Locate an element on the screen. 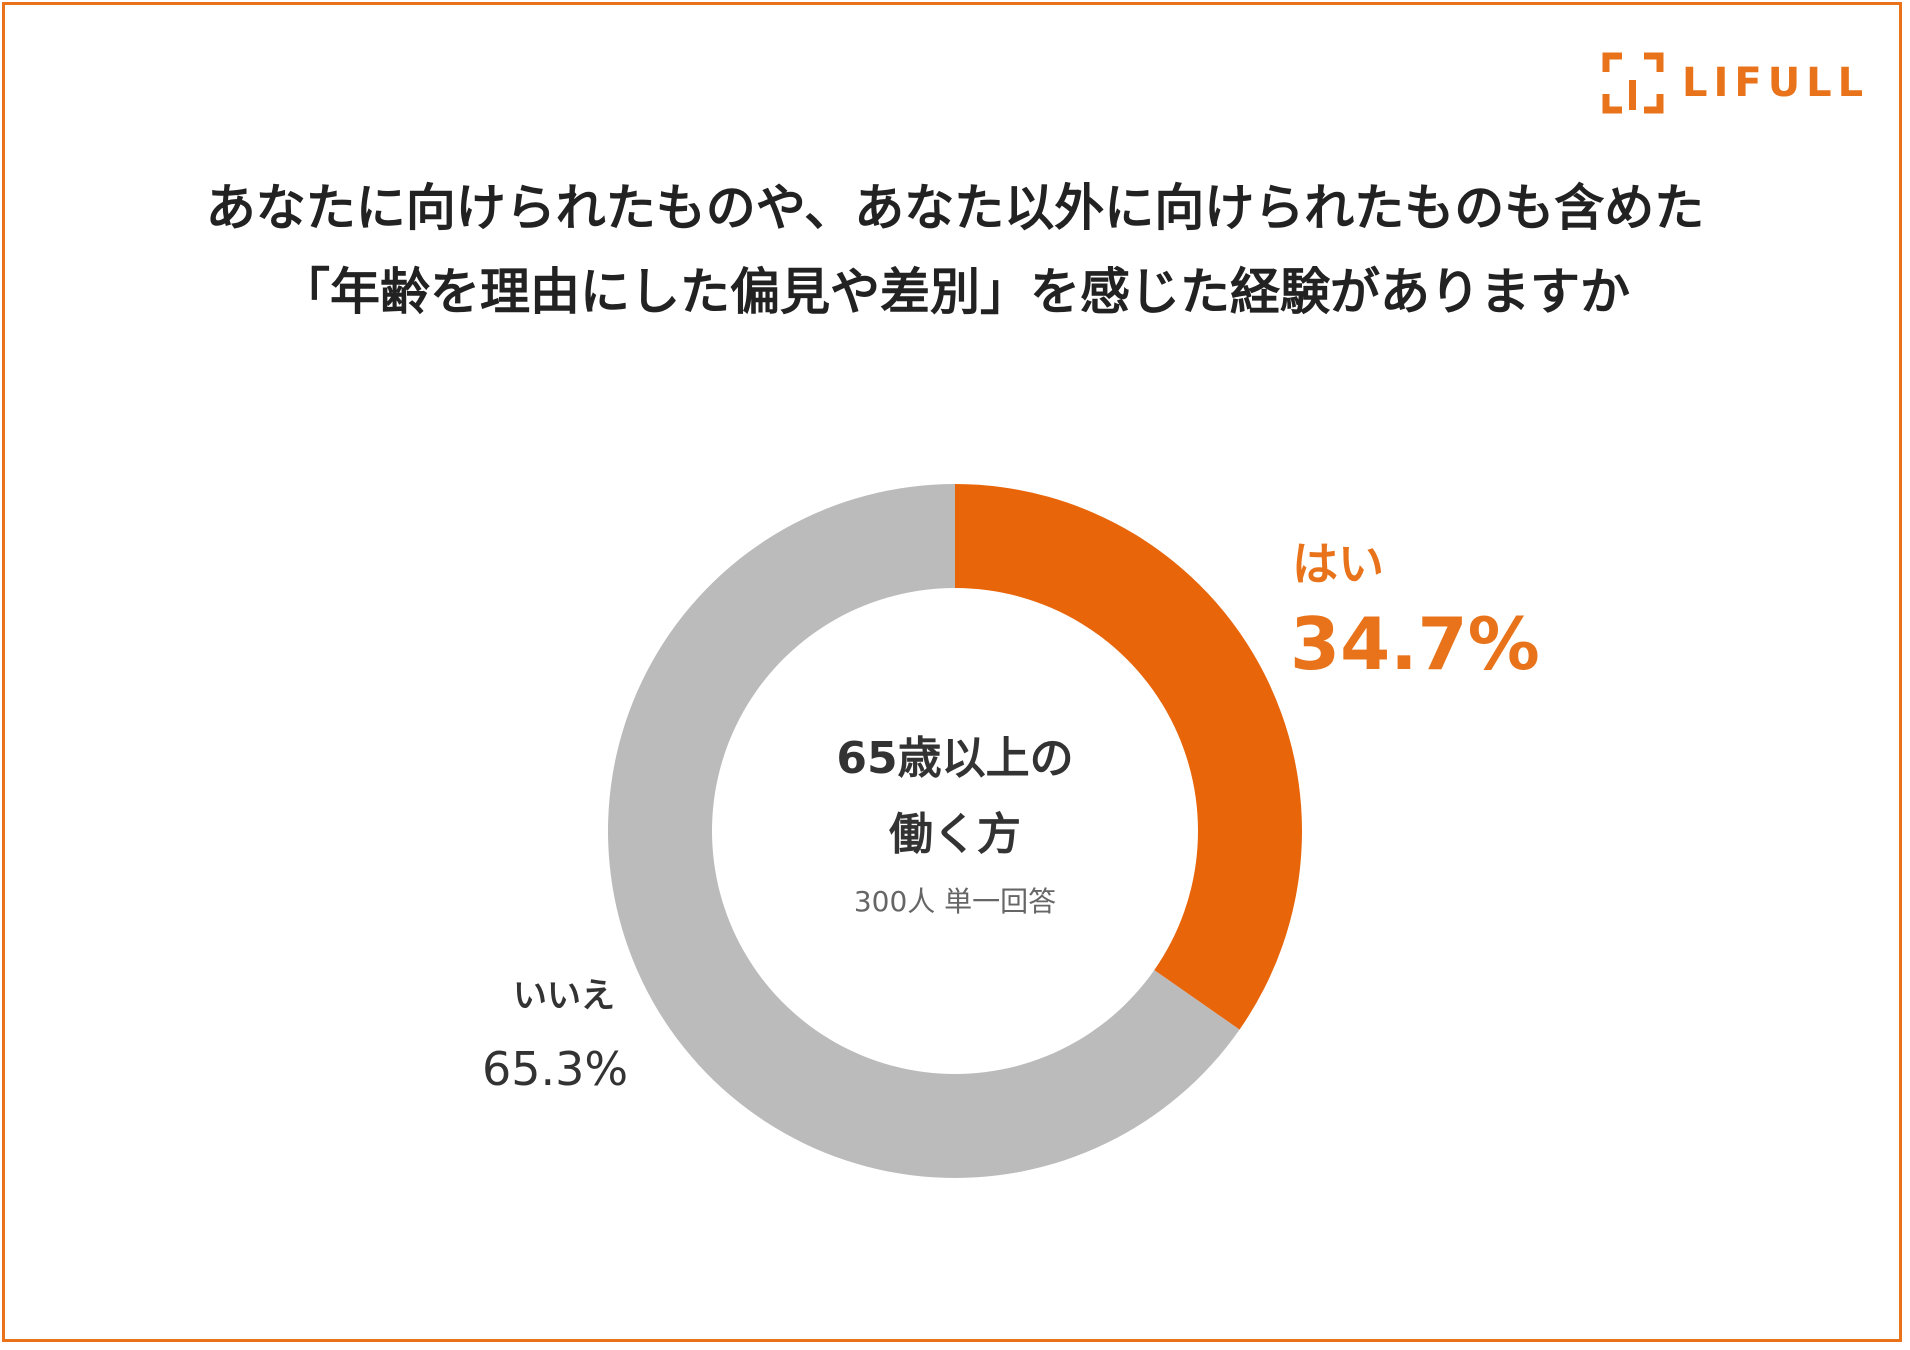 This screenshot has height=1350, width=1910. slice-yes is located at coordinates (1128, 757).